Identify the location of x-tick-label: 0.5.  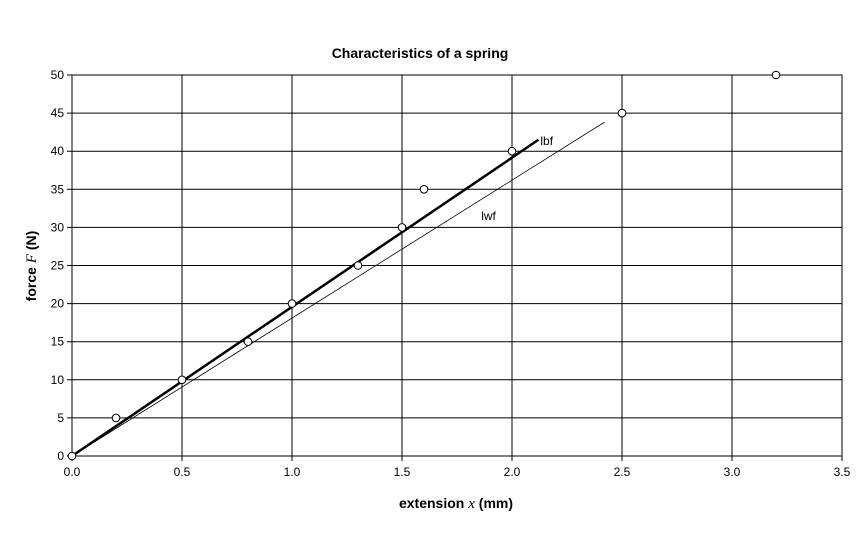
(182, 472).